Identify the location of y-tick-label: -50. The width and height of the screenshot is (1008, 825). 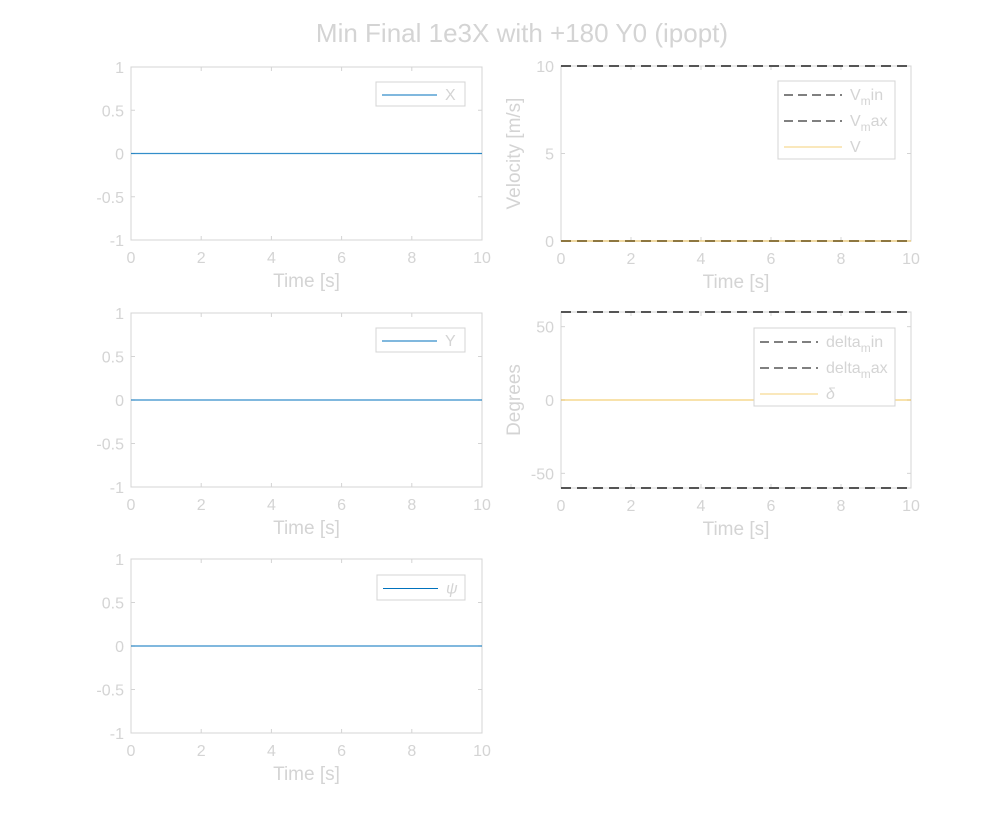
(542, 474).